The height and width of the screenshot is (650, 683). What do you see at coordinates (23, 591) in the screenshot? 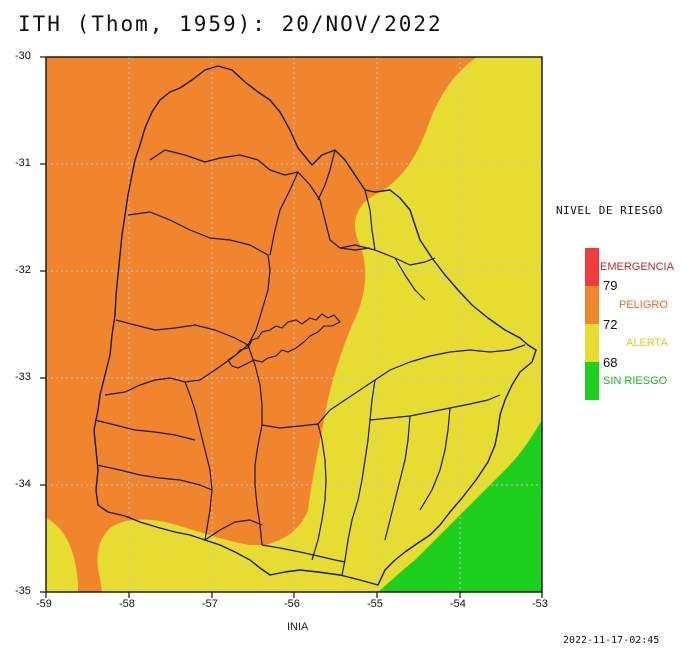
I see `y-tick-label: -35` at bounding box center [23, 591].